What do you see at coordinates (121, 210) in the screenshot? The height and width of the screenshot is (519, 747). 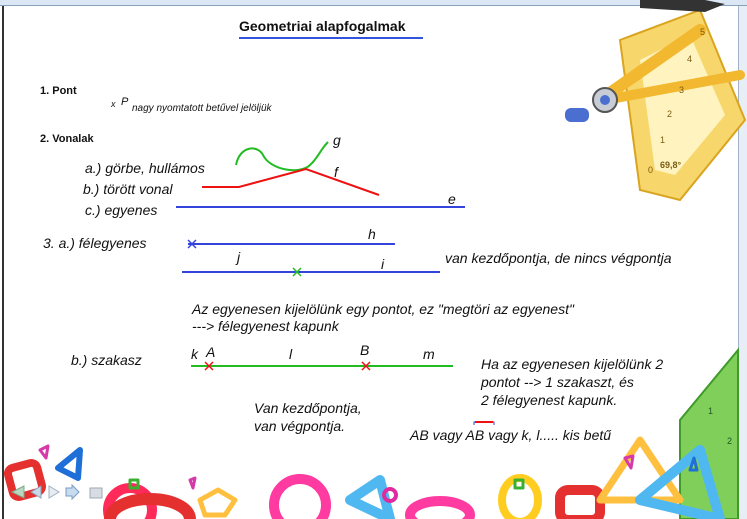 I see `straight-line-label: c.) egyenes` at bounding box center [121, 210].